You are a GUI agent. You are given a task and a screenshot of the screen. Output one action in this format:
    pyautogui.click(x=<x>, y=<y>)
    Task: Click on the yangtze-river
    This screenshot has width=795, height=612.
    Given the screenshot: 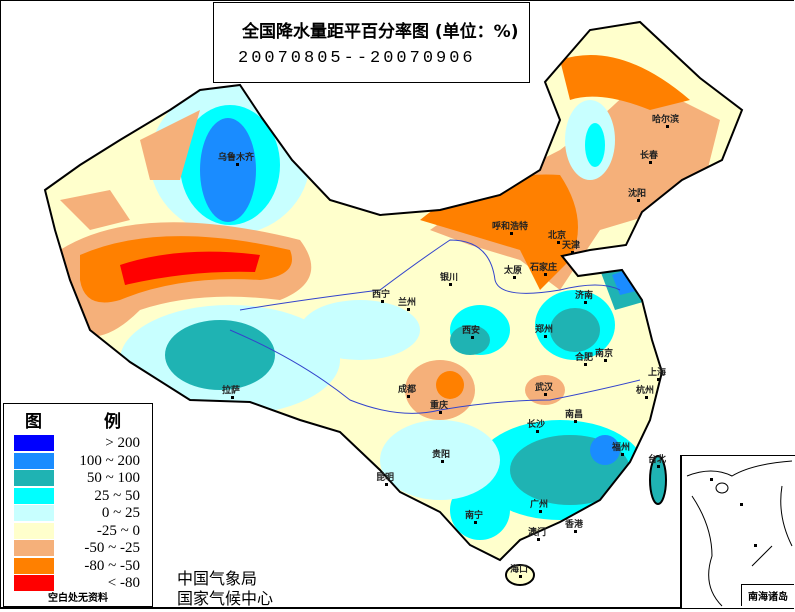 What is the action you would take?
    pyautogui.click(x=435, y=371)
    